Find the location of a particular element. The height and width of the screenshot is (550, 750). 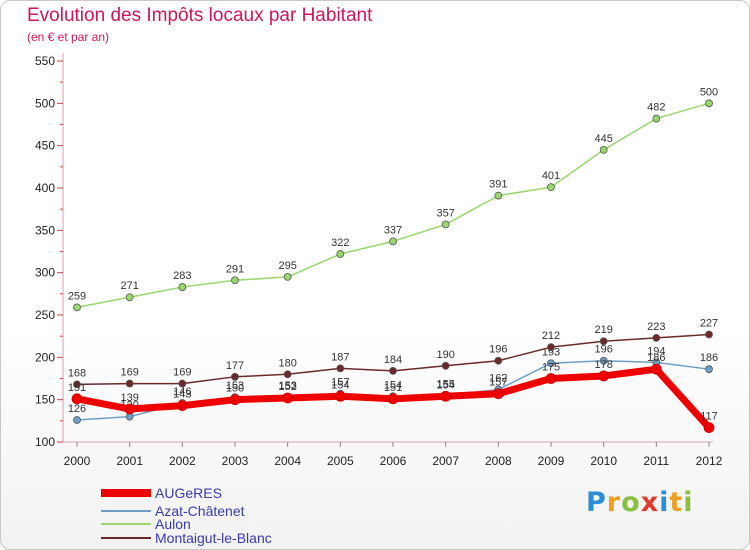

x-tick-label: 2007 is located at coordinates (445, 461).